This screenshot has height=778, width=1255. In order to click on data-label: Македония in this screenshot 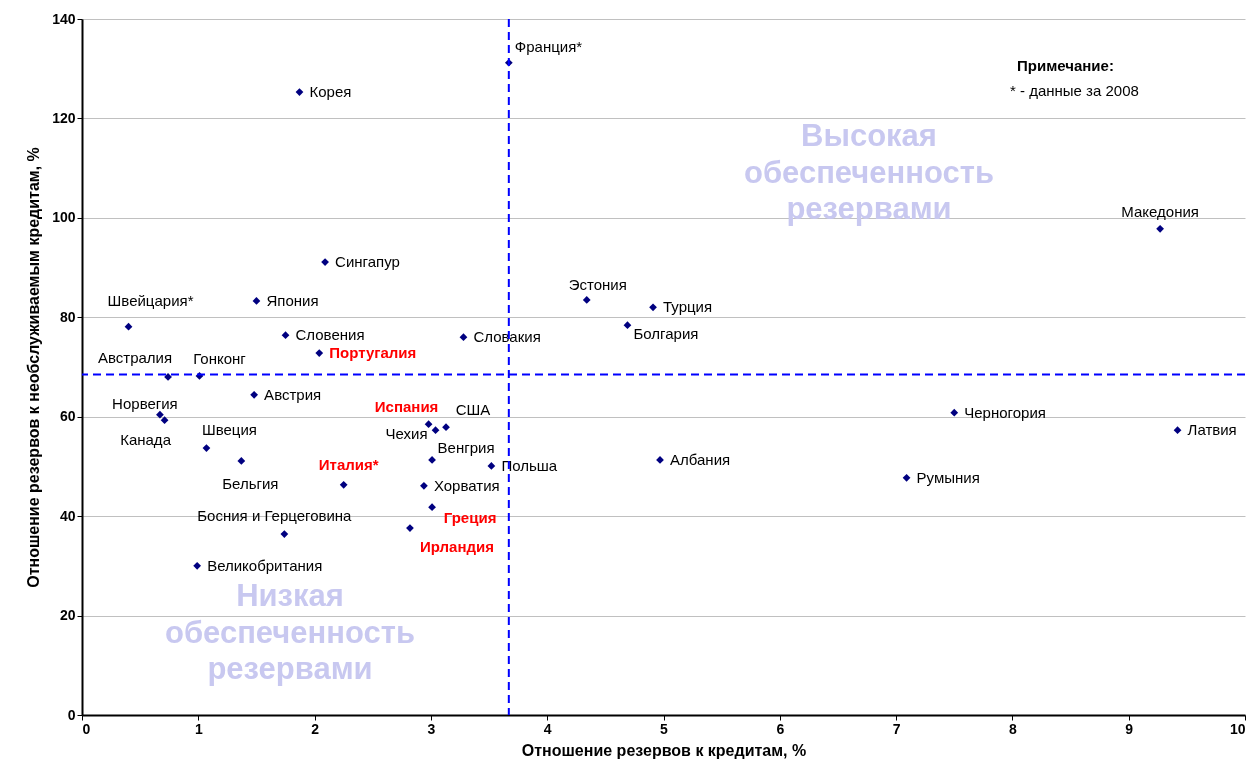, I will do `click(1160, 211)`.